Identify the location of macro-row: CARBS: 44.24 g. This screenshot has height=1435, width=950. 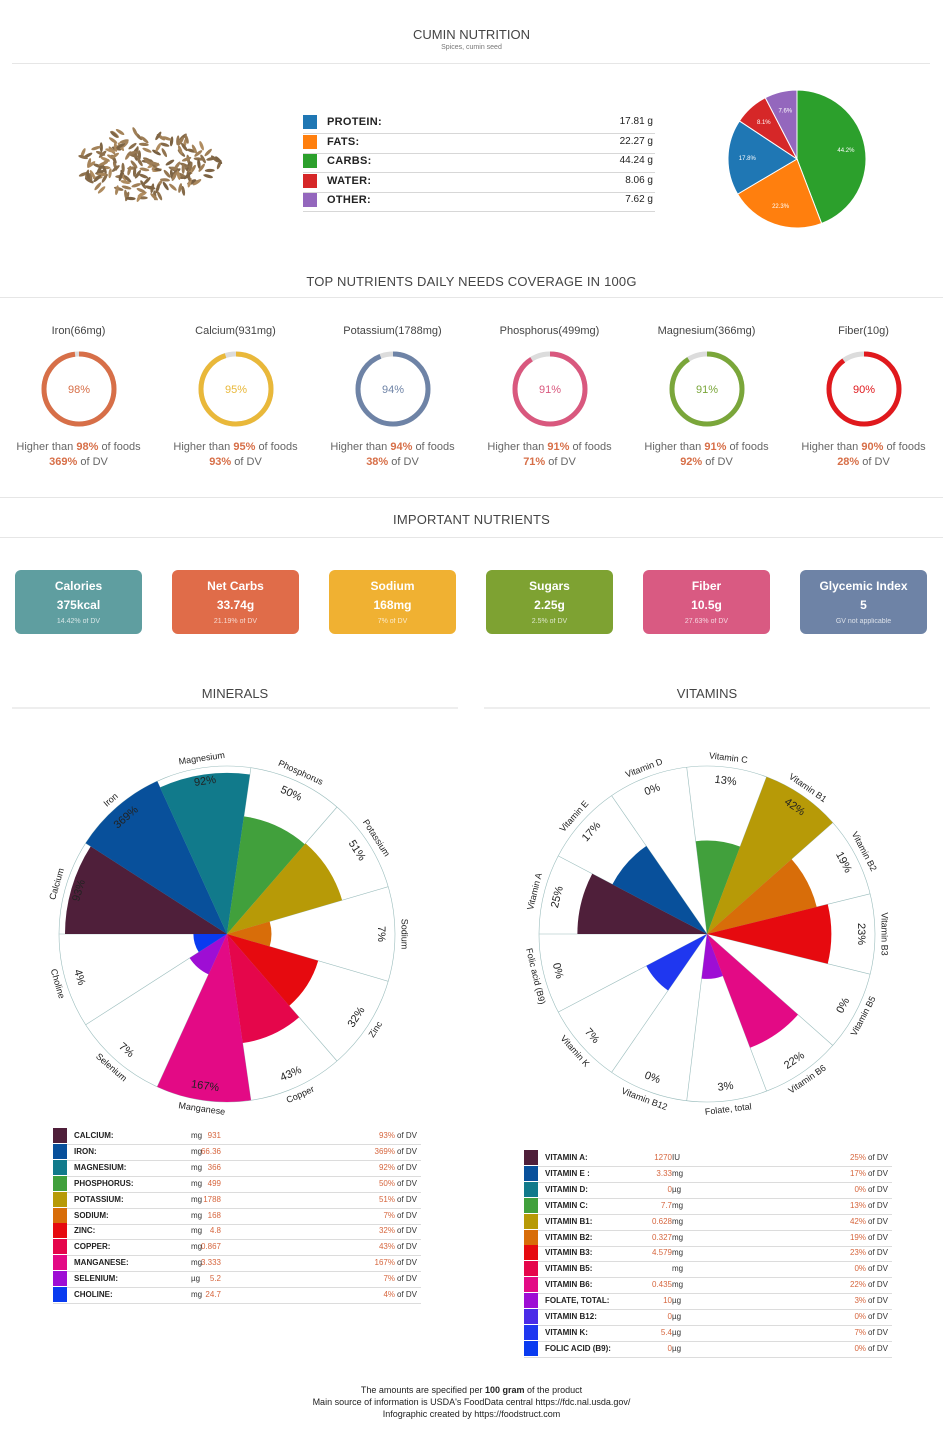
(479, 163).